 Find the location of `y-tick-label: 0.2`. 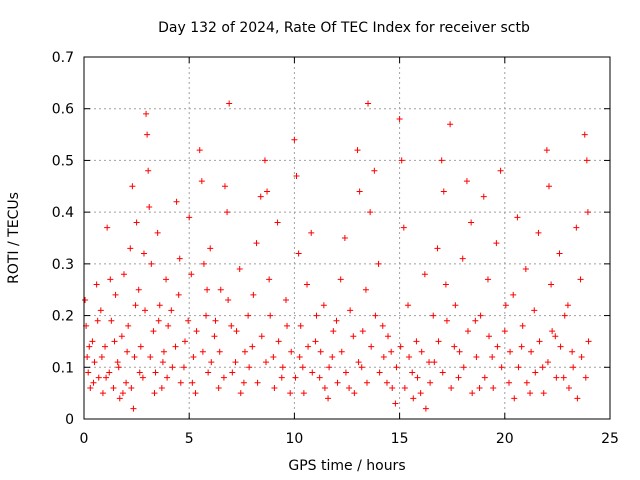

y-tick-label: 0.2 is located at coordinates (63, 317).